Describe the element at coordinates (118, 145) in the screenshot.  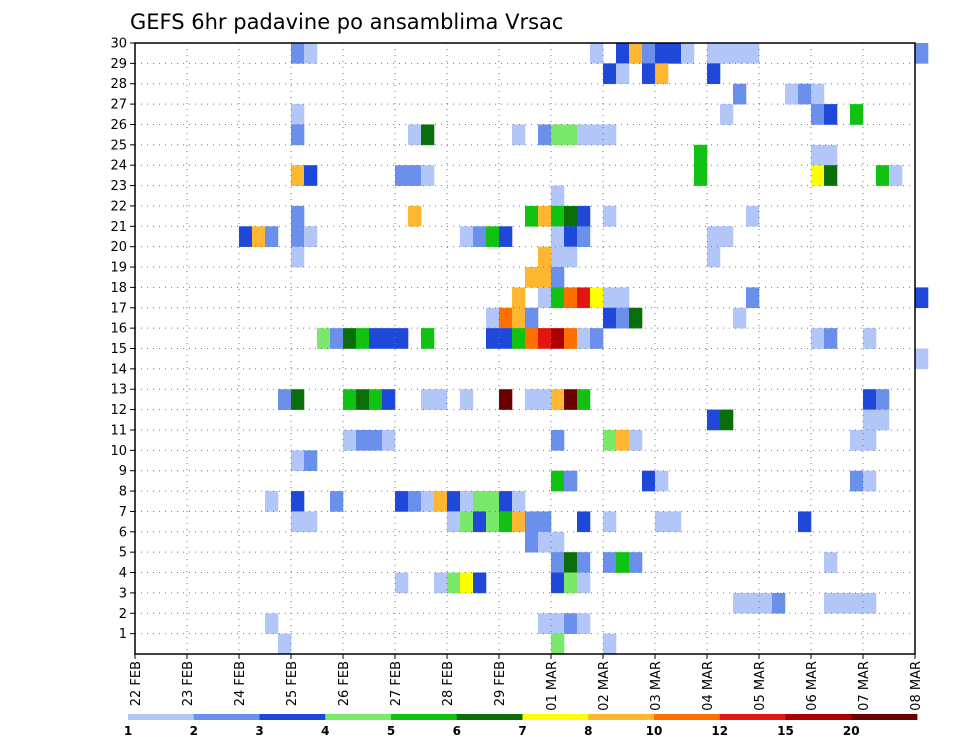
I see `y-tick-label: 25` at that location.